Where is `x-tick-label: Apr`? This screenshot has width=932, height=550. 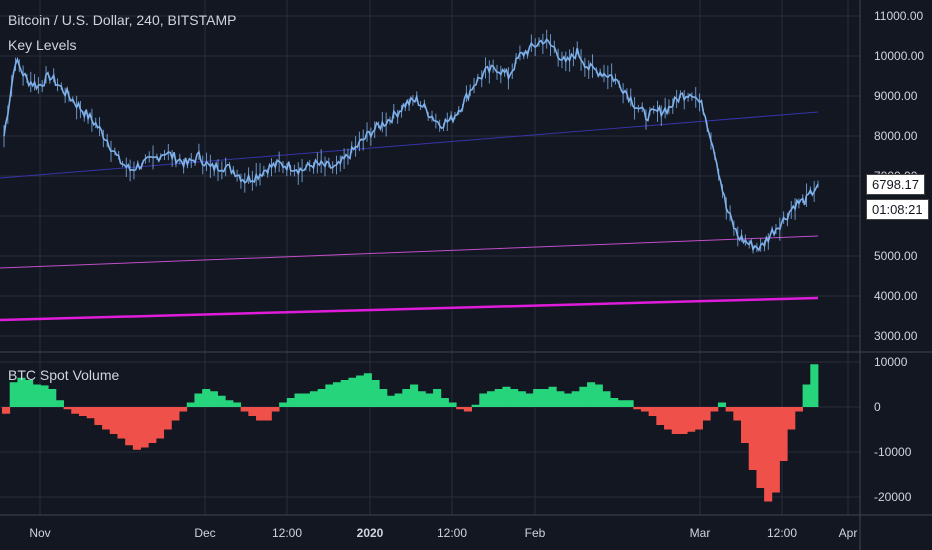 x-tick-label: Apr is located at coordinates (848, 533).